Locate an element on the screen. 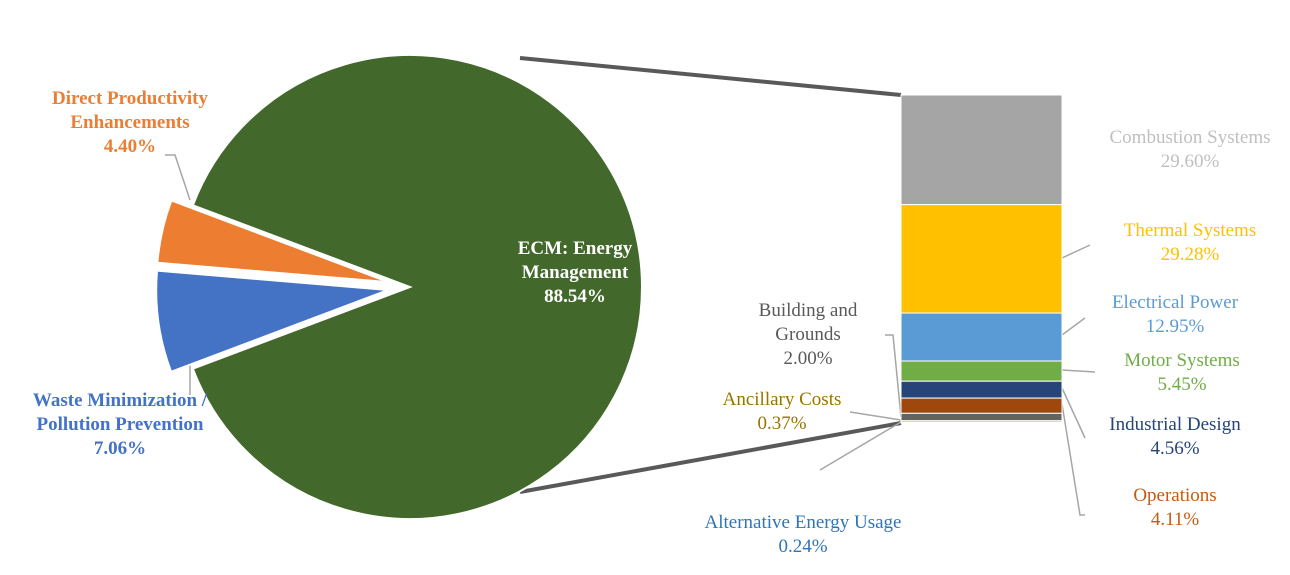  value-label: 7.06% is located at coordinates (120, 448).